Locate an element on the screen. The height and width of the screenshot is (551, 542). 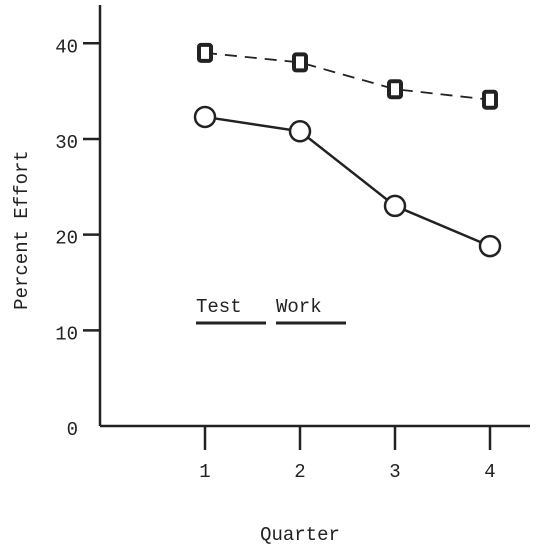
x-tick-label: 1 is located at coordinates (204, 472).